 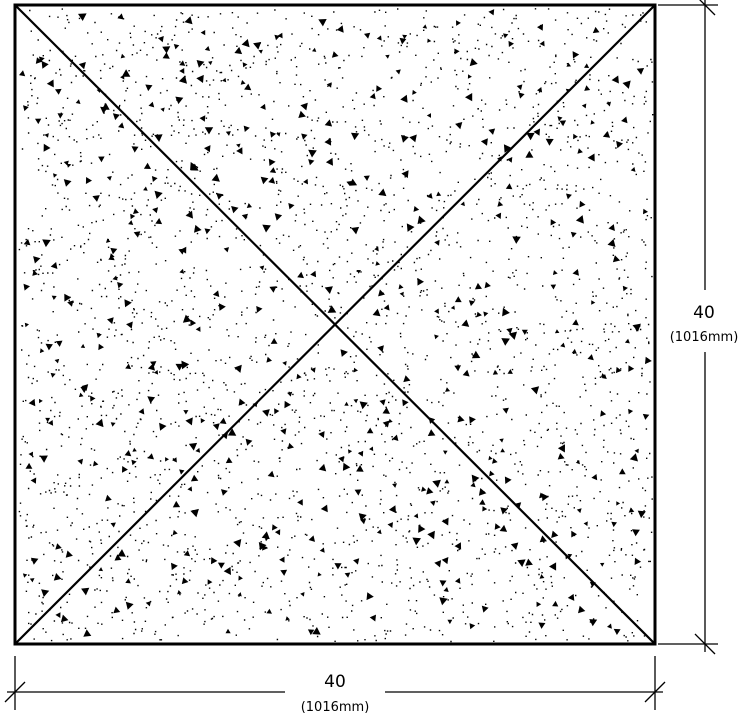 What do you see at coordinates (705, 644) in the screenshot?
I see `height-tick-bottom` at bounding box center [705, 644].